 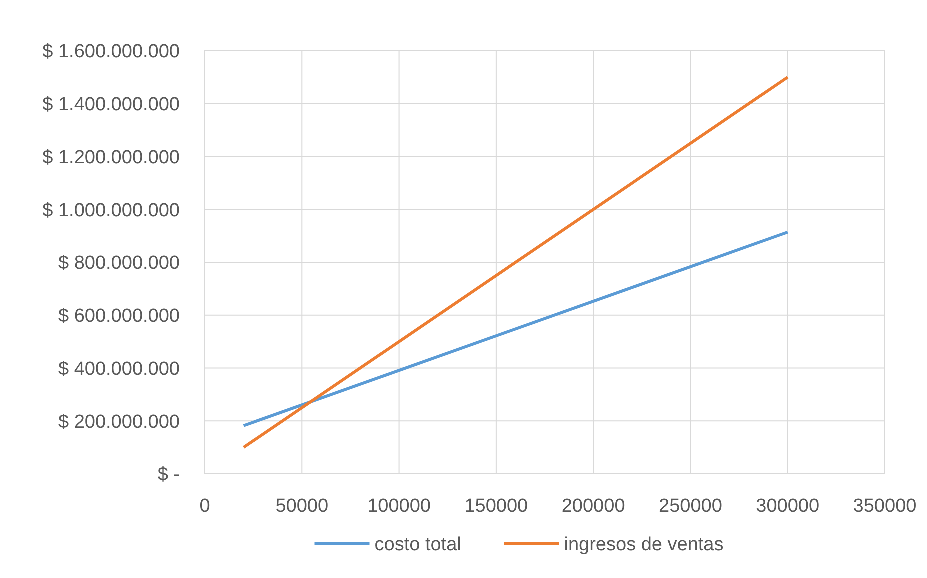 What do you see at coordinates (111, 211) in the screenshot?
I see `y-tick-label: $ 1.000.000.000` at bounding box center [111, 211].